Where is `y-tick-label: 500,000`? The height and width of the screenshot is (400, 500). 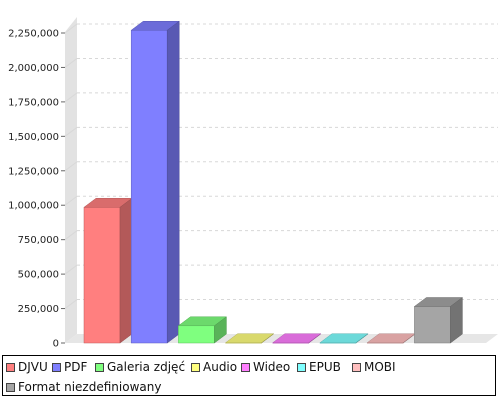
y-tick-label: 500,000 is located at coordinates (38, 275).